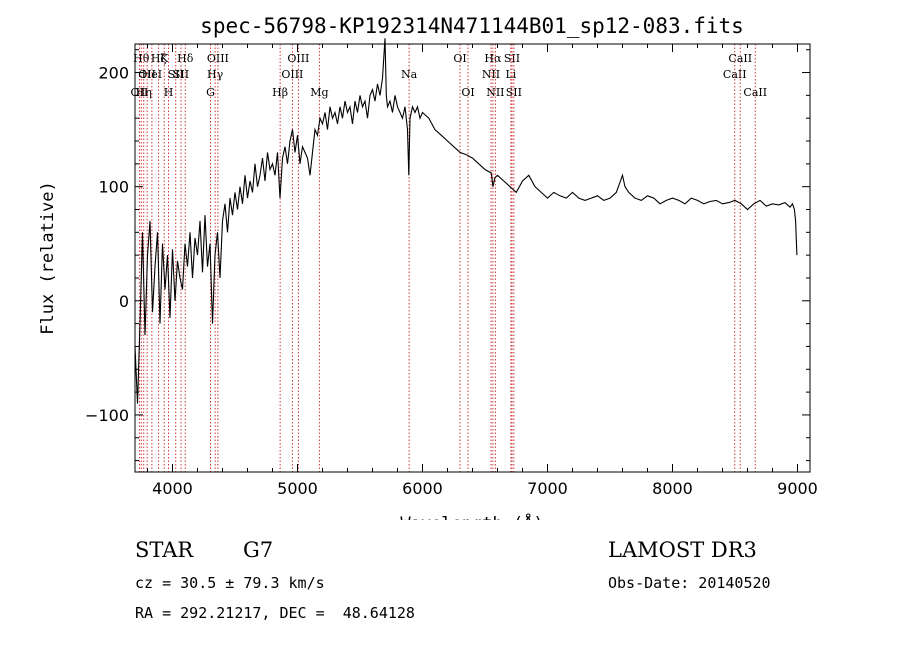  I want to click on y-tick-label: 100, so click(113, 187).